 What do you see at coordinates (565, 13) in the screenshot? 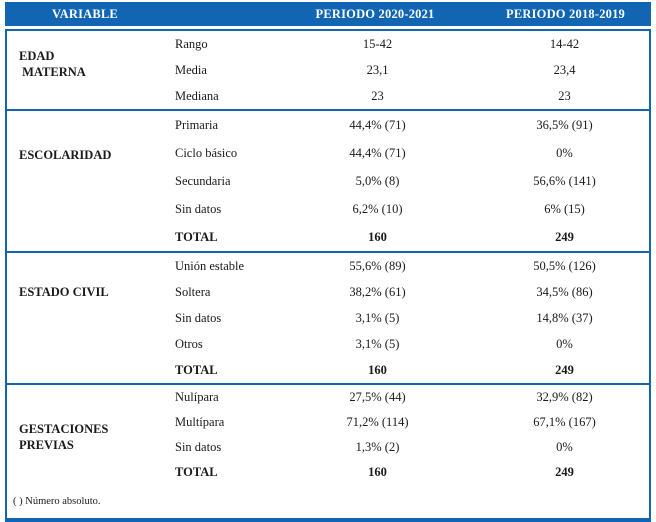
I see `header-cell-period-2018-2019: PERIODO 2018-2019` at bounding box center [565, 13].